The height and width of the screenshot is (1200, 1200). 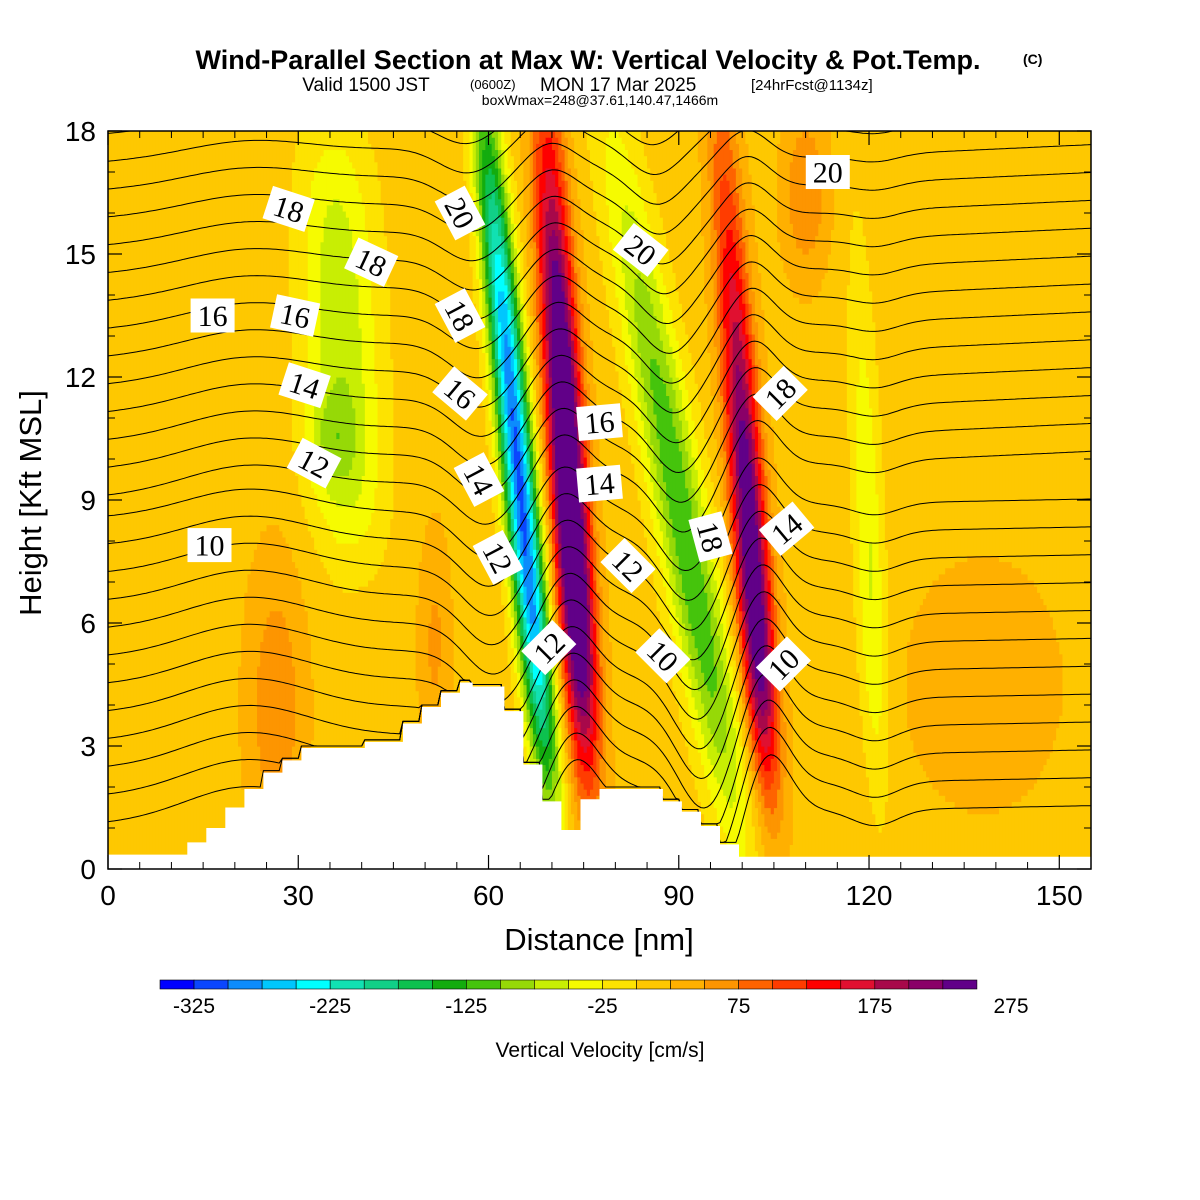 What do you see at coordinates (498, 557) in the screenshot?
I see `contour-label: 12` at bounding box center [498, 557].